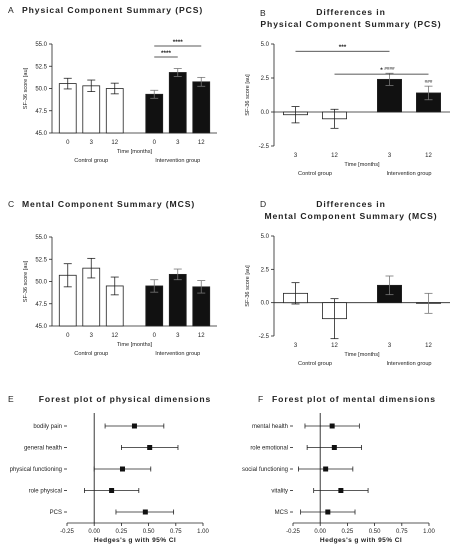  Describe the element at coordinates (41, 260) in the screenshot. I see `y-tick-label: 52.5` at that location.